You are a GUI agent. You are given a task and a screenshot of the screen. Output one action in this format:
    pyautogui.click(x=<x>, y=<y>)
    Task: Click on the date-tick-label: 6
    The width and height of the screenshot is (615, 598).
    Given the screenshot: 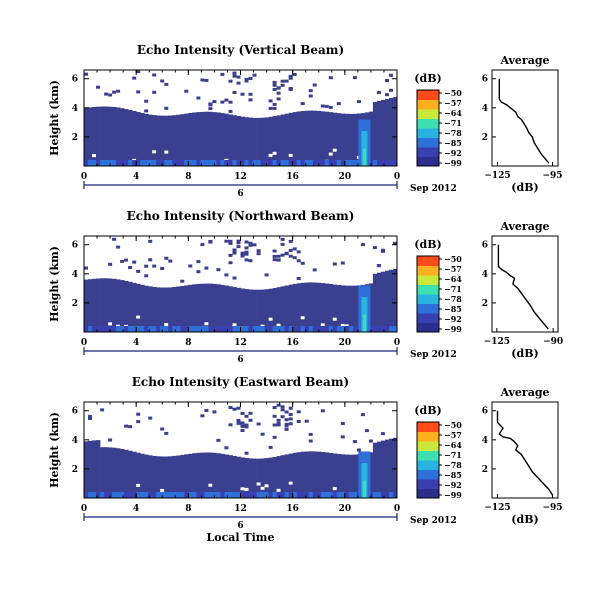 What is the action you would take?
    pyautogui.click(x=240, y=194)
    